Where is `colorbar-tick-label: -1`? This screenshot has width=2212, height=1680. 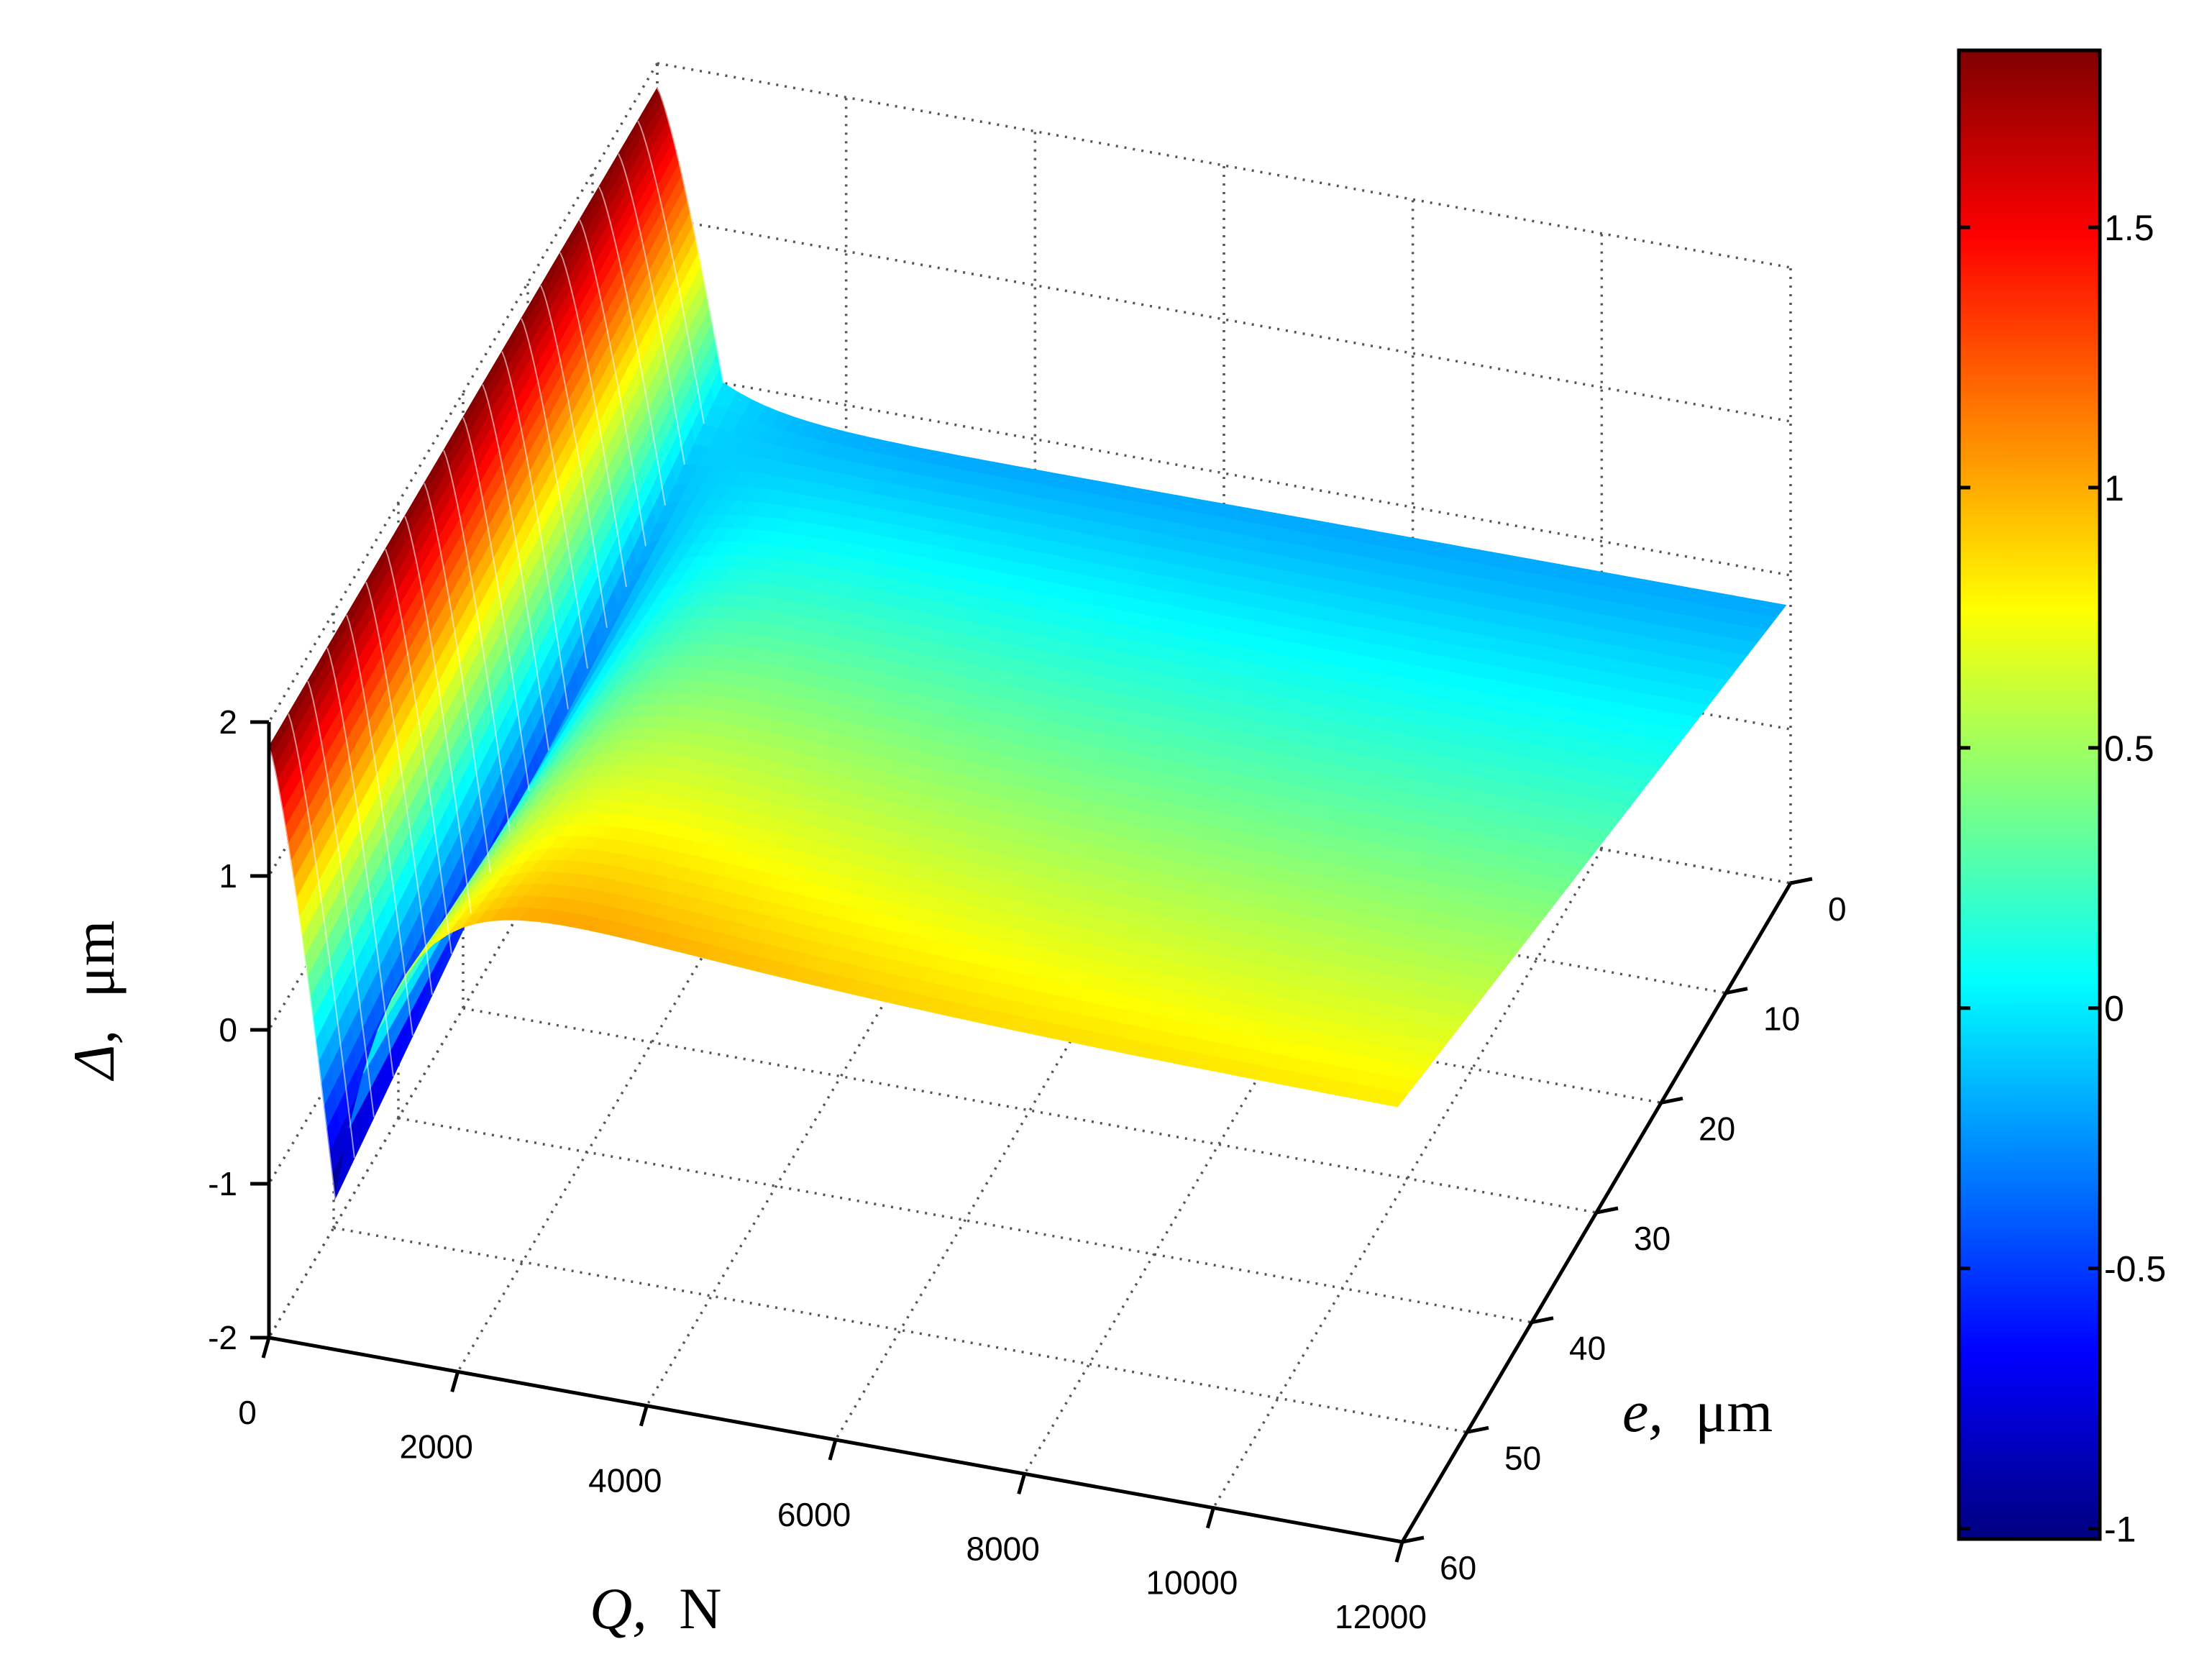
colorbar-tick-label: -1 is located at coordinates (2120, 1530).